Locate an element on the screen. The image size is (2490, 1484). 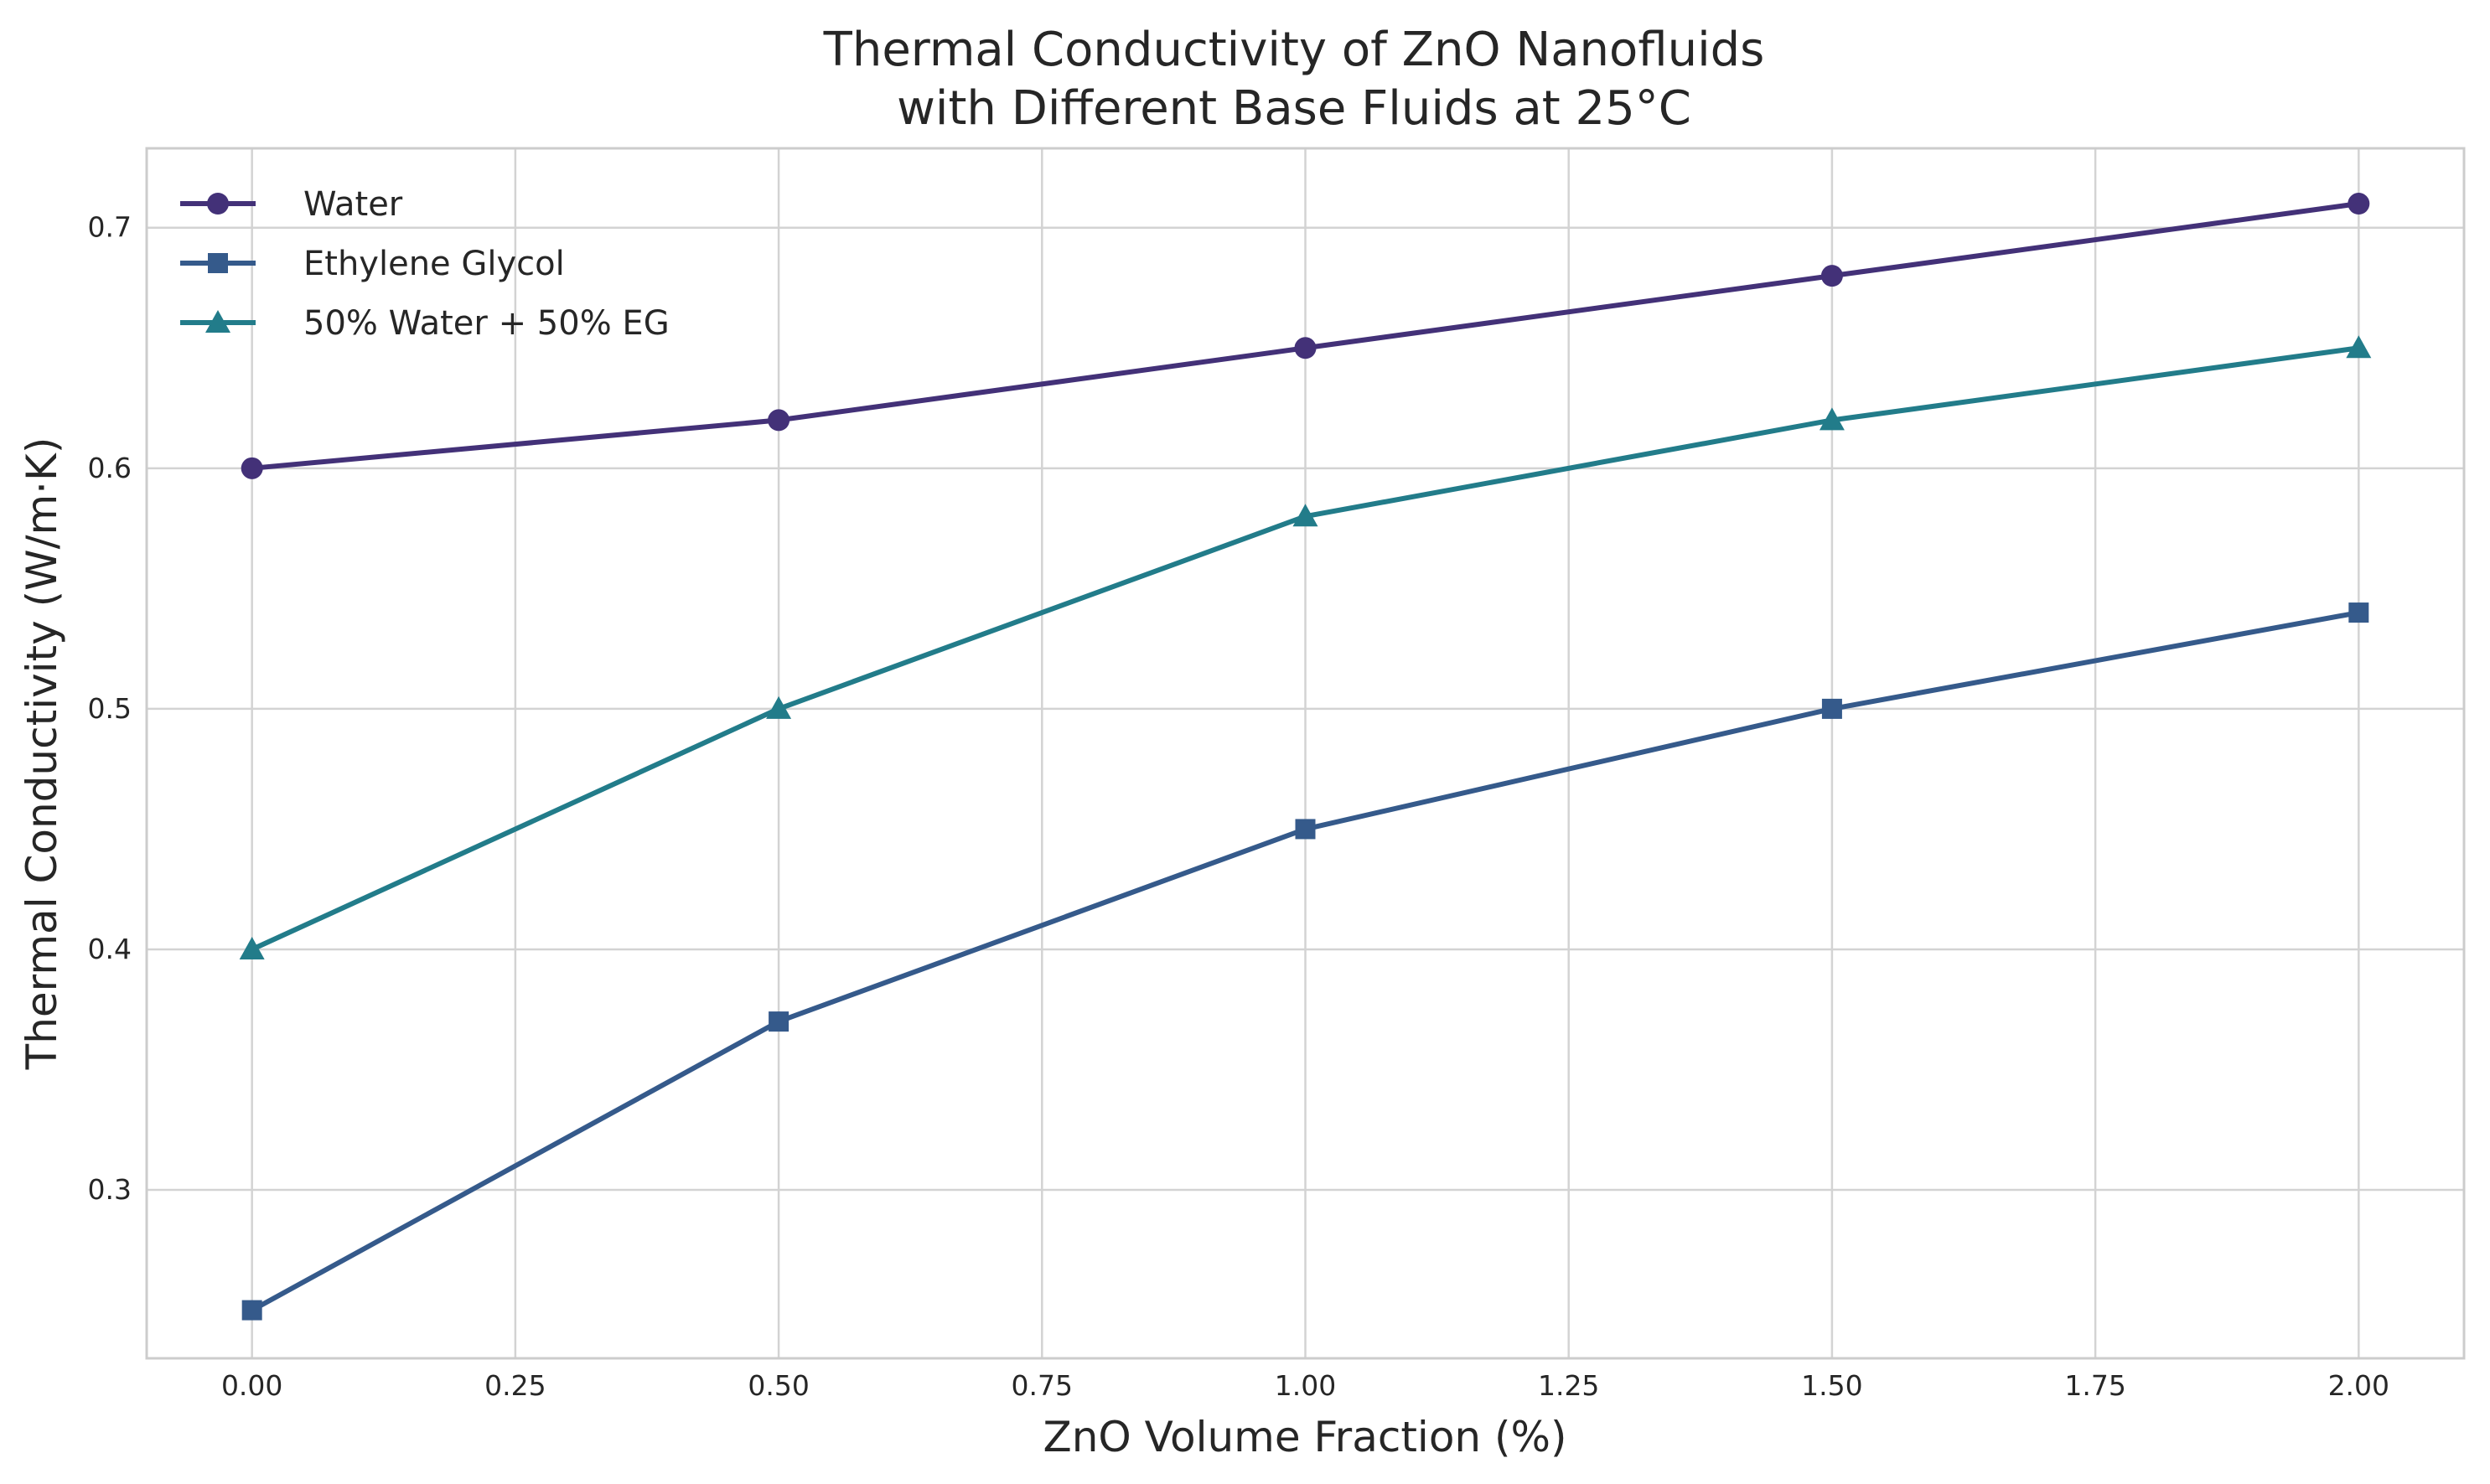
y-axis-label: Thermal Conductivity (W/m·K) is located at coordinates (42, 754).